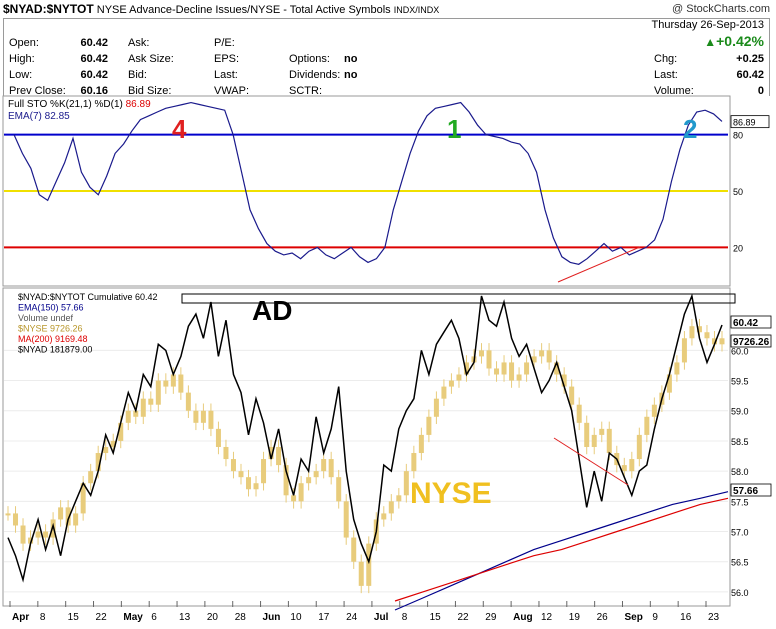 The width and height of the screenshot is (776, 629). What do you see at coordinates (94, 43) in the screenshot?
I see `open-value: 60.42` at bounding box center [94, 43].